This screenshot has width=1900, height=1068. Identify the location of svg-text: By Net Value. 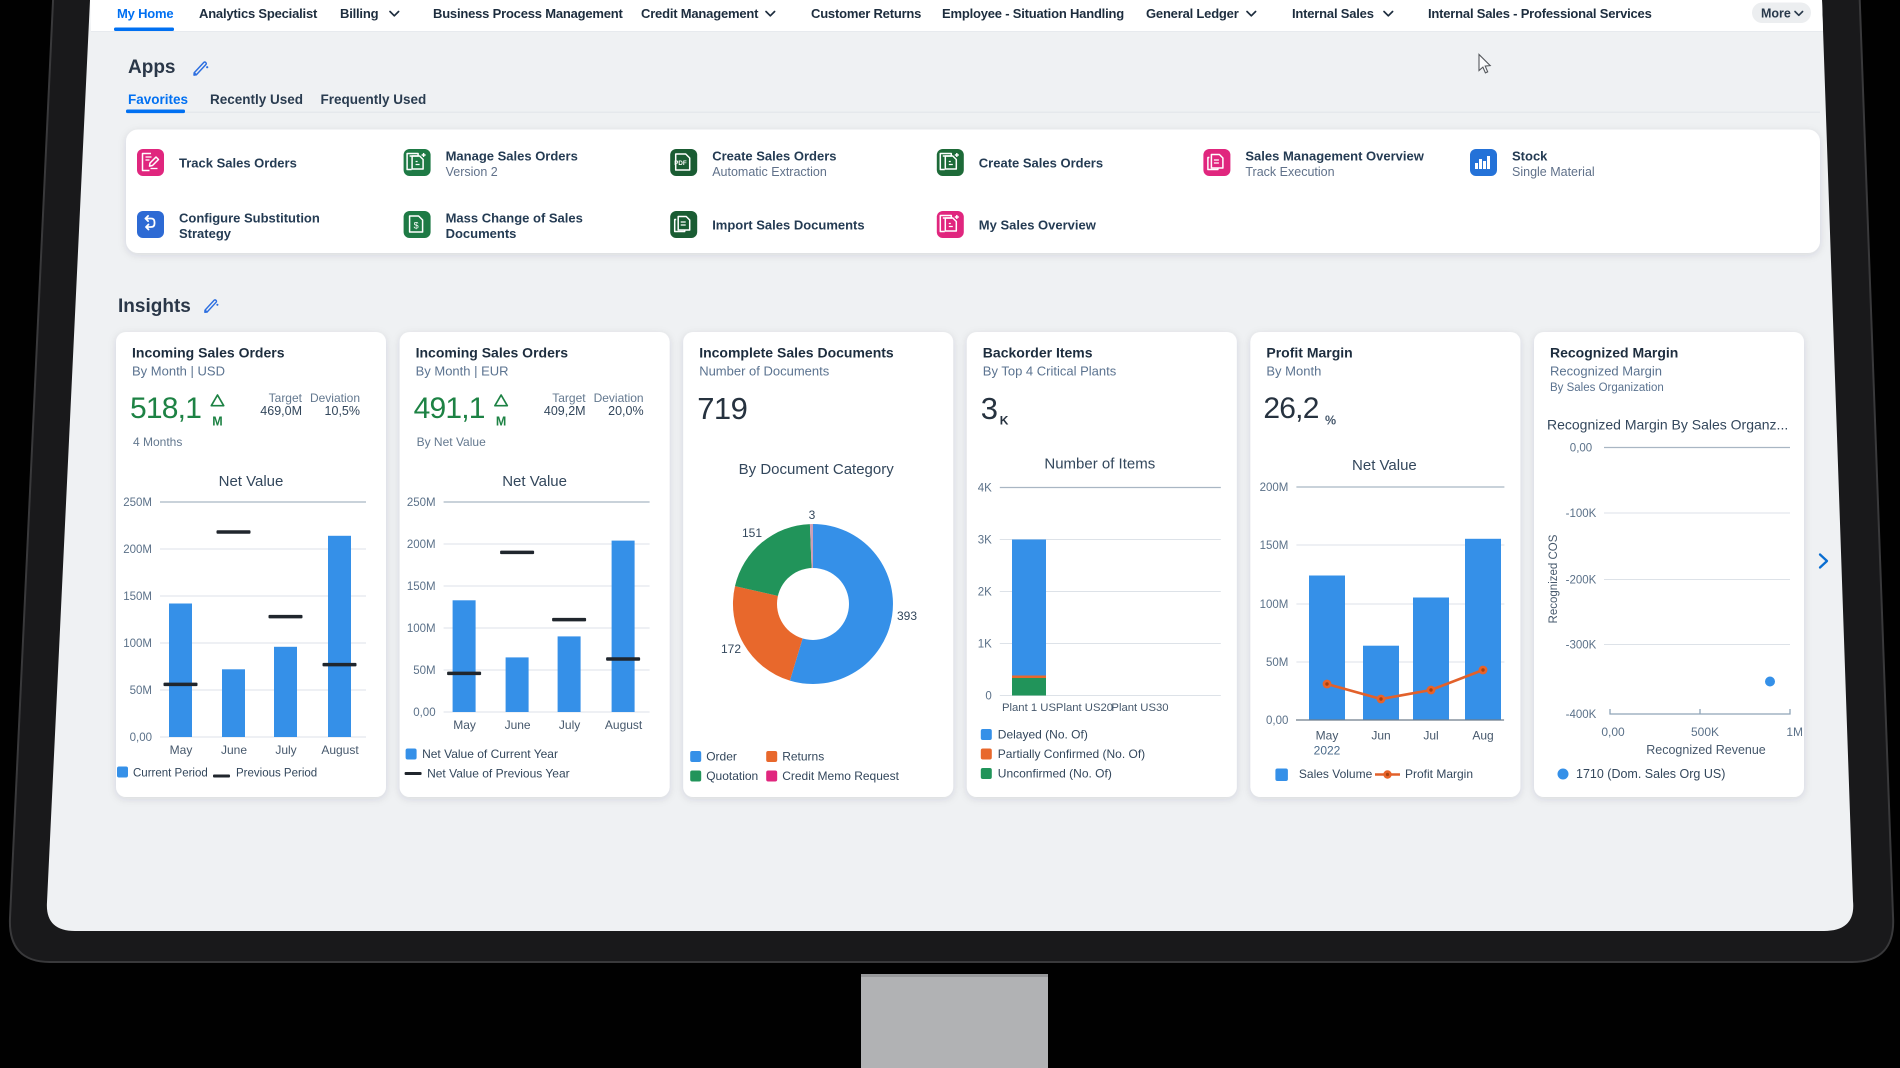
(451, 442).